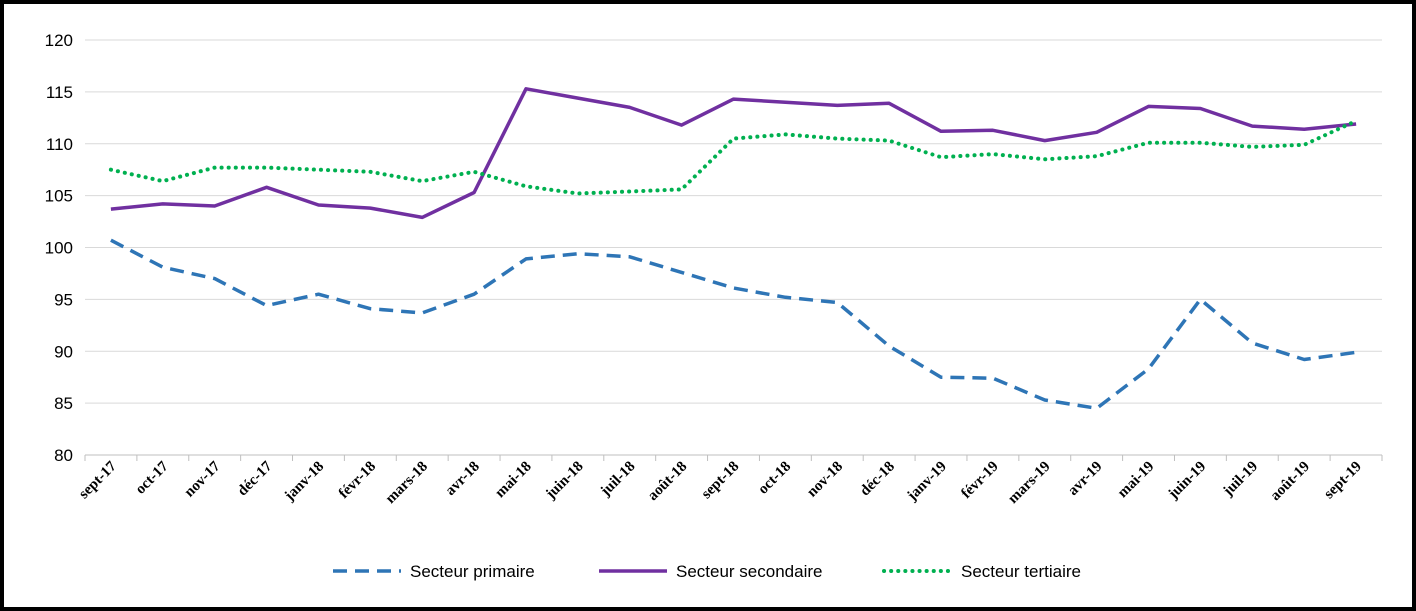  What do you see at coordinates (255, 478) in the screenshot?
I see `x-tick-label: déc-17` at bounding box center [255, 478].